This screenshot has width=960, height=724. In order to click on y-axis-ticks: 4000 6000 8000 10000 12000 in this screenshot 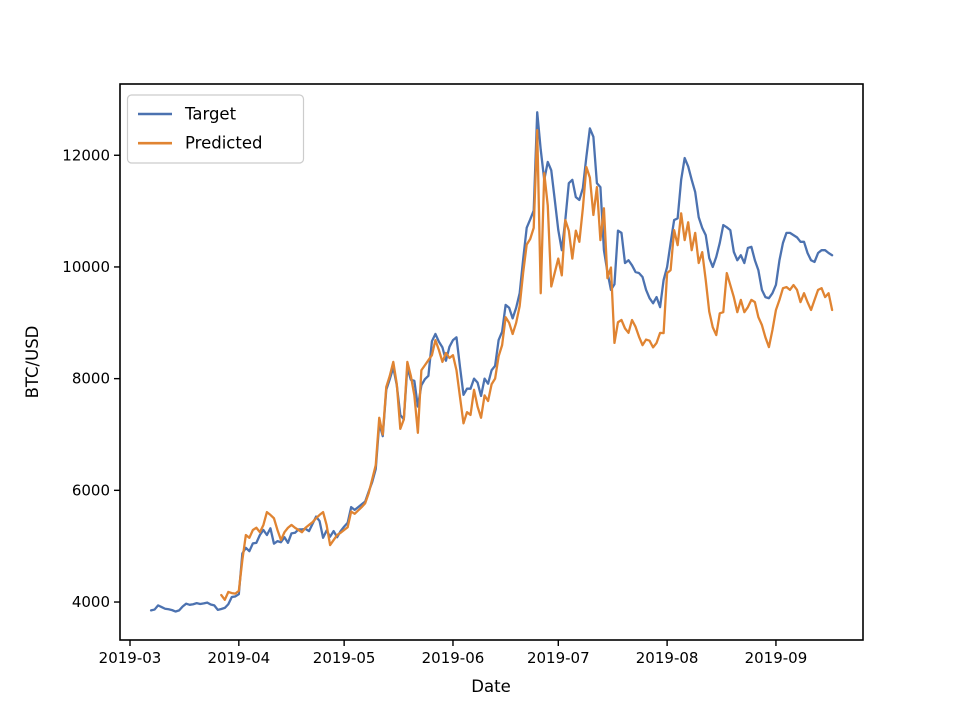, I will do `click(91, 378)`.